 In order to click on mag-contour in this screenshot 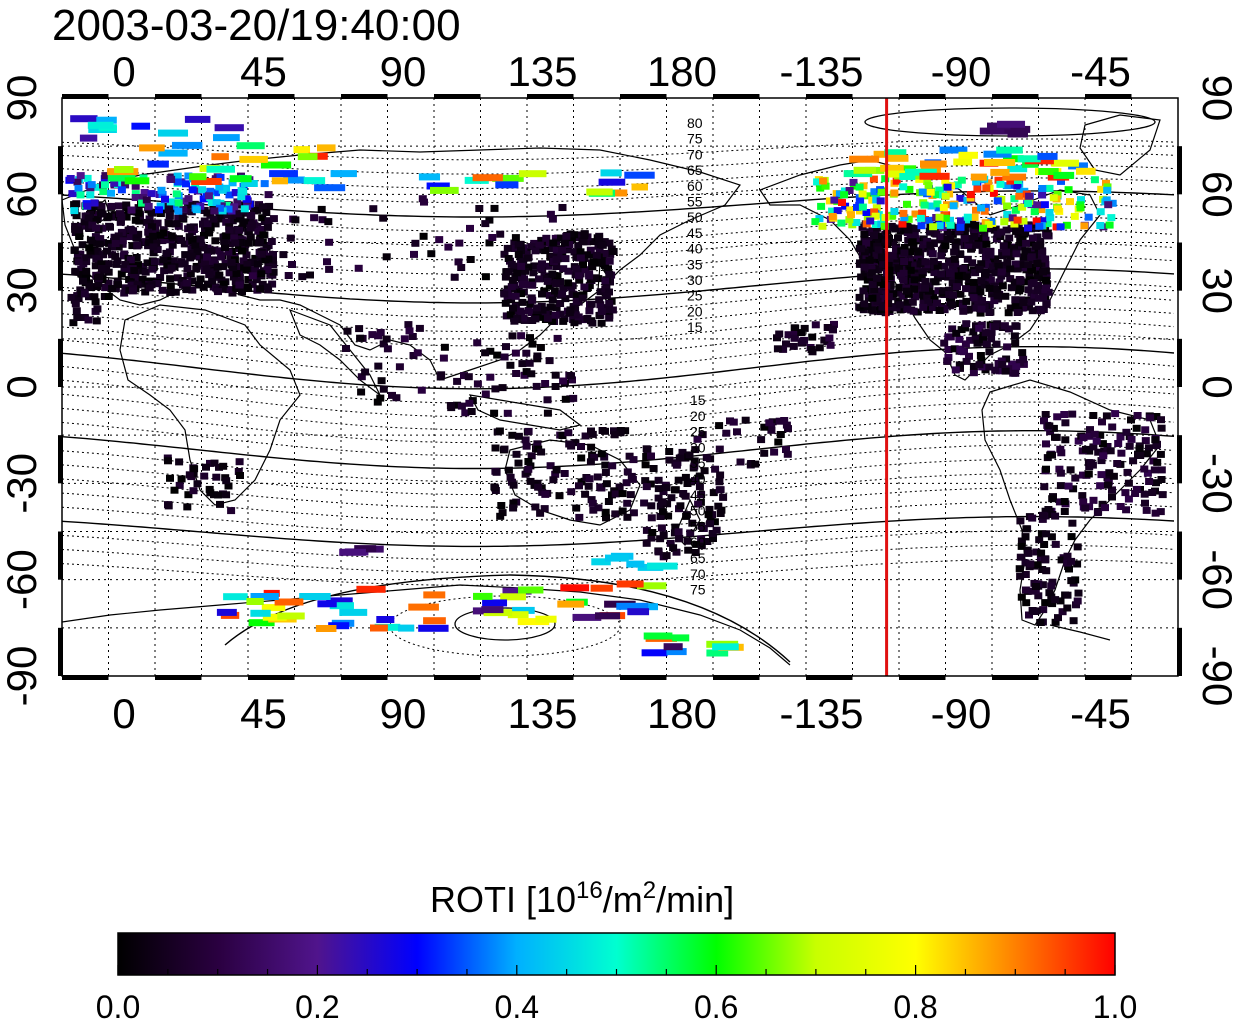, I will do `click(618, 531)`.